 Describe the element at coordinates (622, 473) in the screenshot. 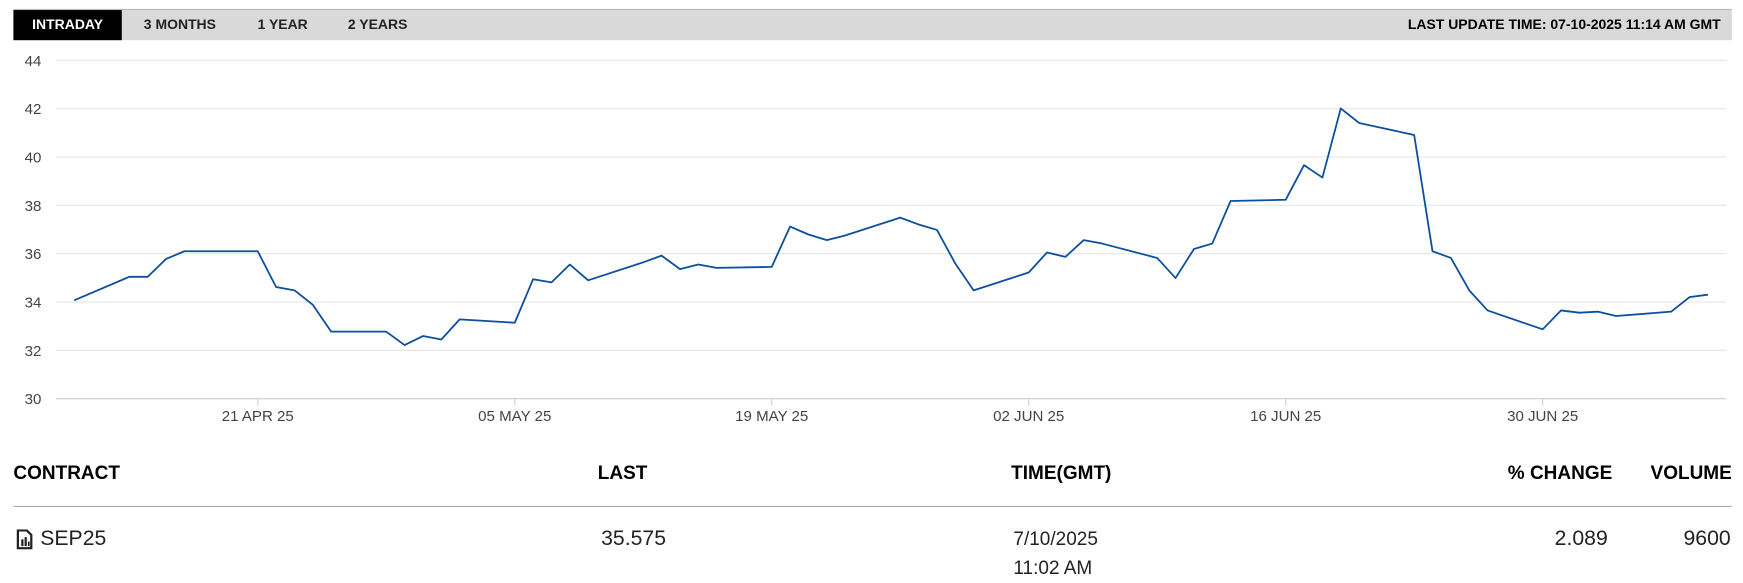

I see `column-header: LAST` at that location.